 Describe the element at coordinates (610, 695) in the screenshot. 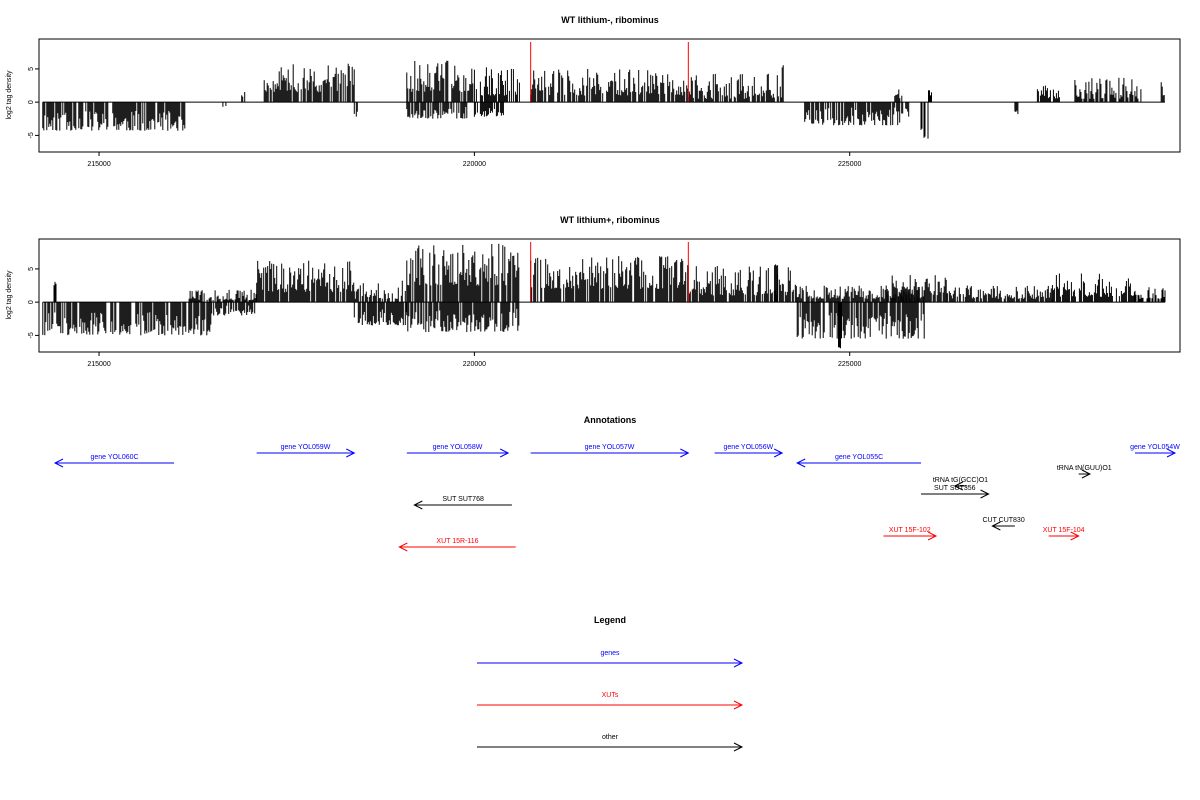

I see `legend-label: XUTs` at that location.